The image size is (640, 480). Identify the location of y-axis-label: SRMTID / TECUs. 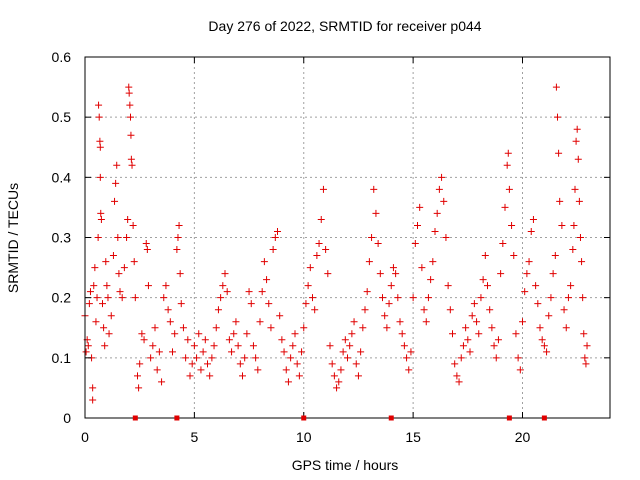
(13, 238).